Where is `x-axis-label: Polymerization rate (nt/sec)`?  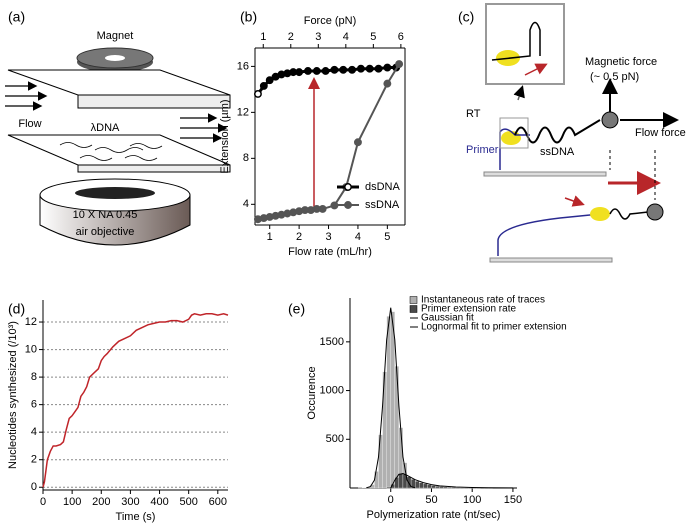 x-axis-label: Polymerization rate (nt/sec) is located at coordinates (434, 515).